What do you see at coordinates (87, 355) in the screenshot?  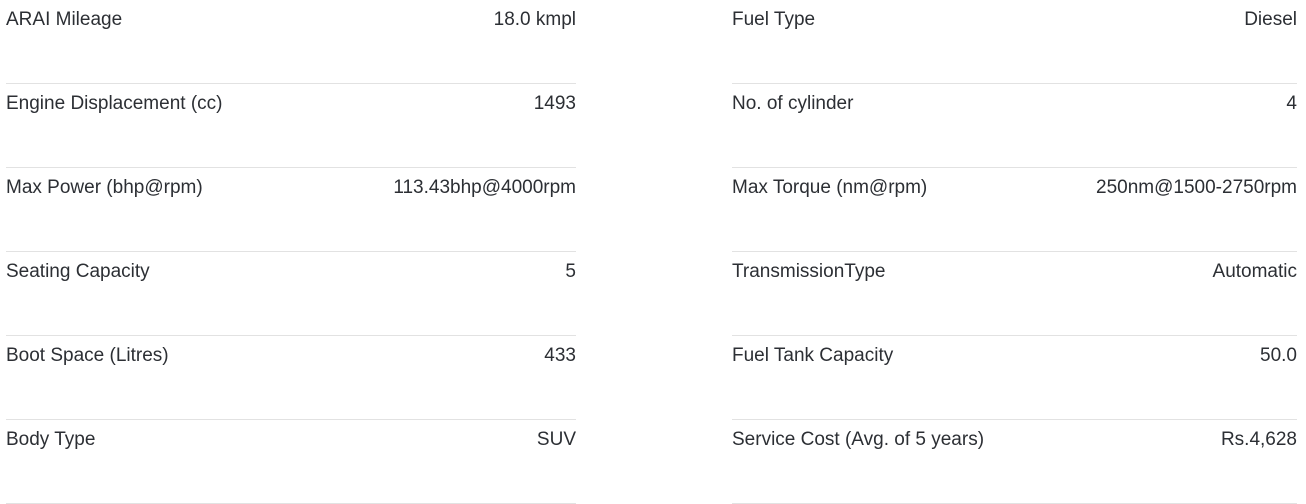 I see `spec-label: Boot Space (Litres)` at bounding box center [87, 355].